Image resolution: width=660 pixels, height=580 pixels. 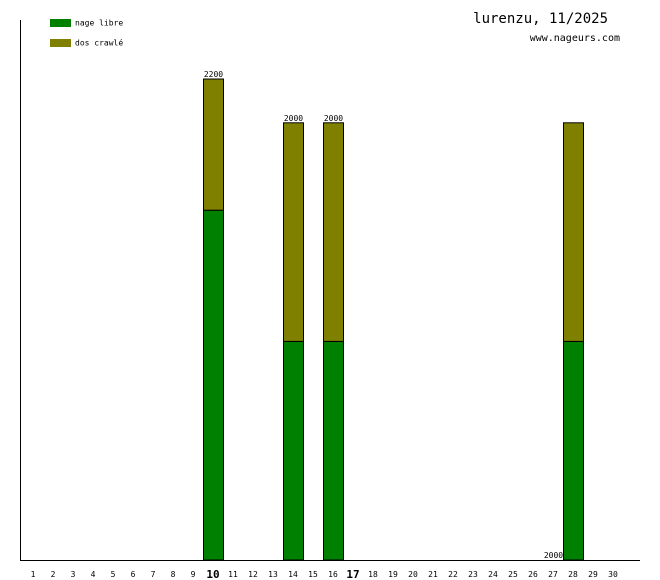 What do you see at coordinates (60, 43) in the screenshot?
I see `legend-swatch-dos-crawle` at bounding box center [60, 43].